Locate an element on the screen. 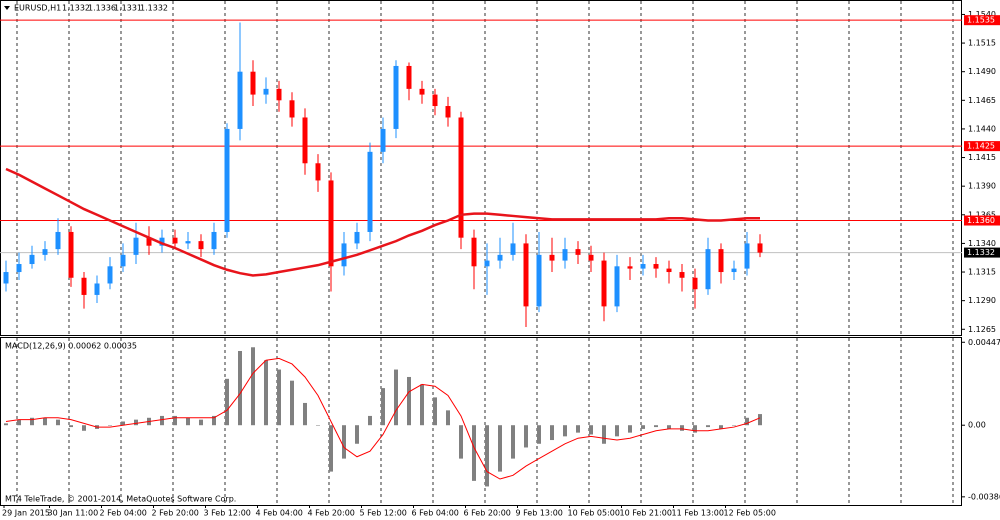  y-tick-label: 0.00 is located at coordinates (977, 425).